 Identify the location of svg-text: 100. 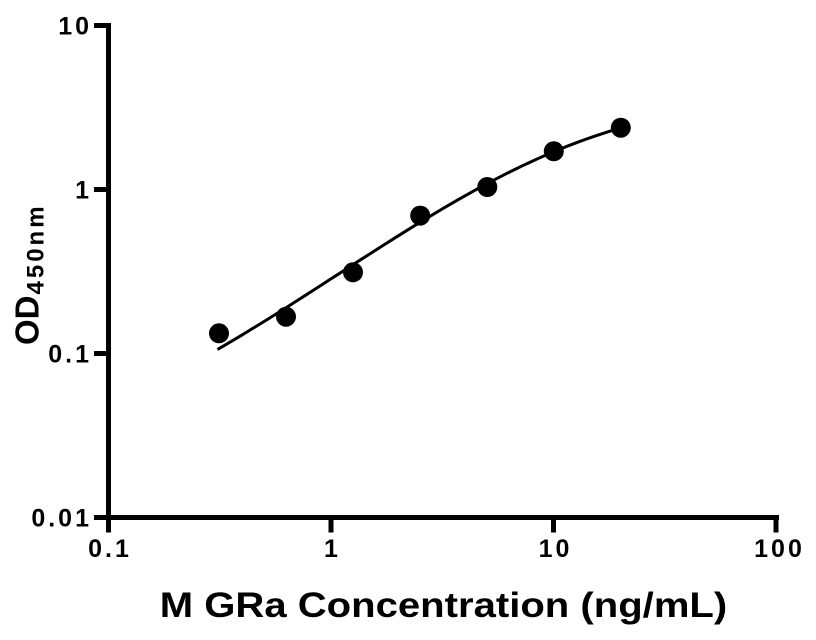
(779, 549).